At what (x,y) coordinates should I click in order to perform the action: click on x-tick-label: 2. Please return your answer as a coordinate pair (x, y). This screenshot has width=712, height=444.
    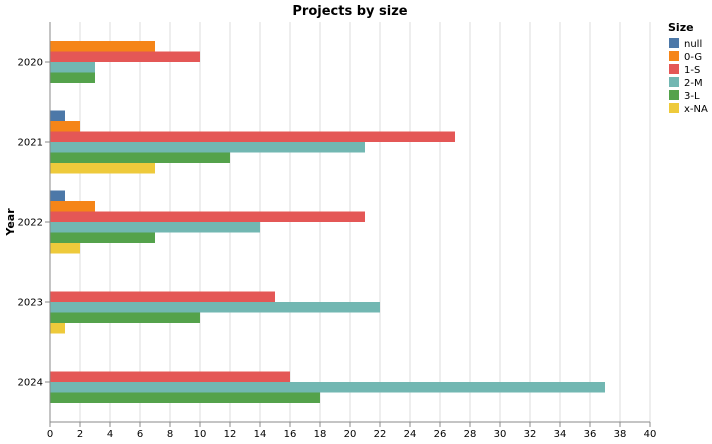
    Looking at the image, I should click on (80, 434).